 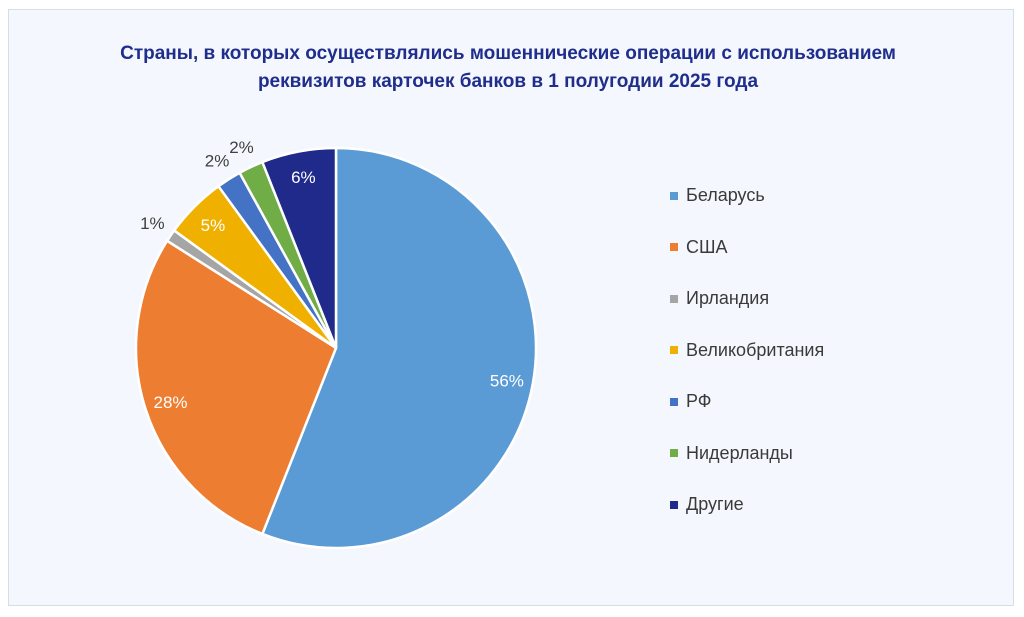 What do you see at coordinates (755, 349) in the screenshot?
I see `legend-label: Великобритания` at bounding box center [755, 349].